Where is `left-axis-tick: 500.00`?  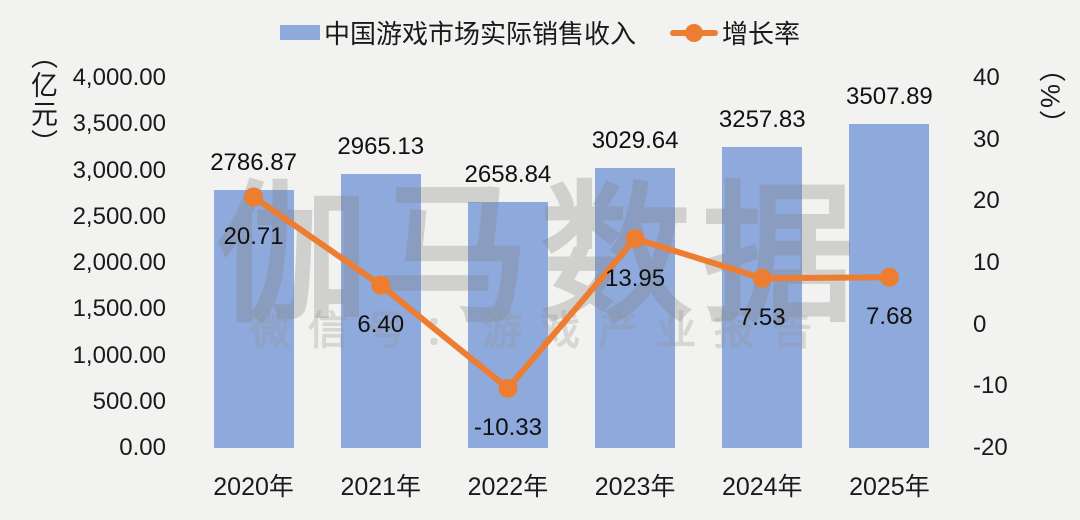 left-axis-tick: 500.00 is located at coordinates (129, 401).